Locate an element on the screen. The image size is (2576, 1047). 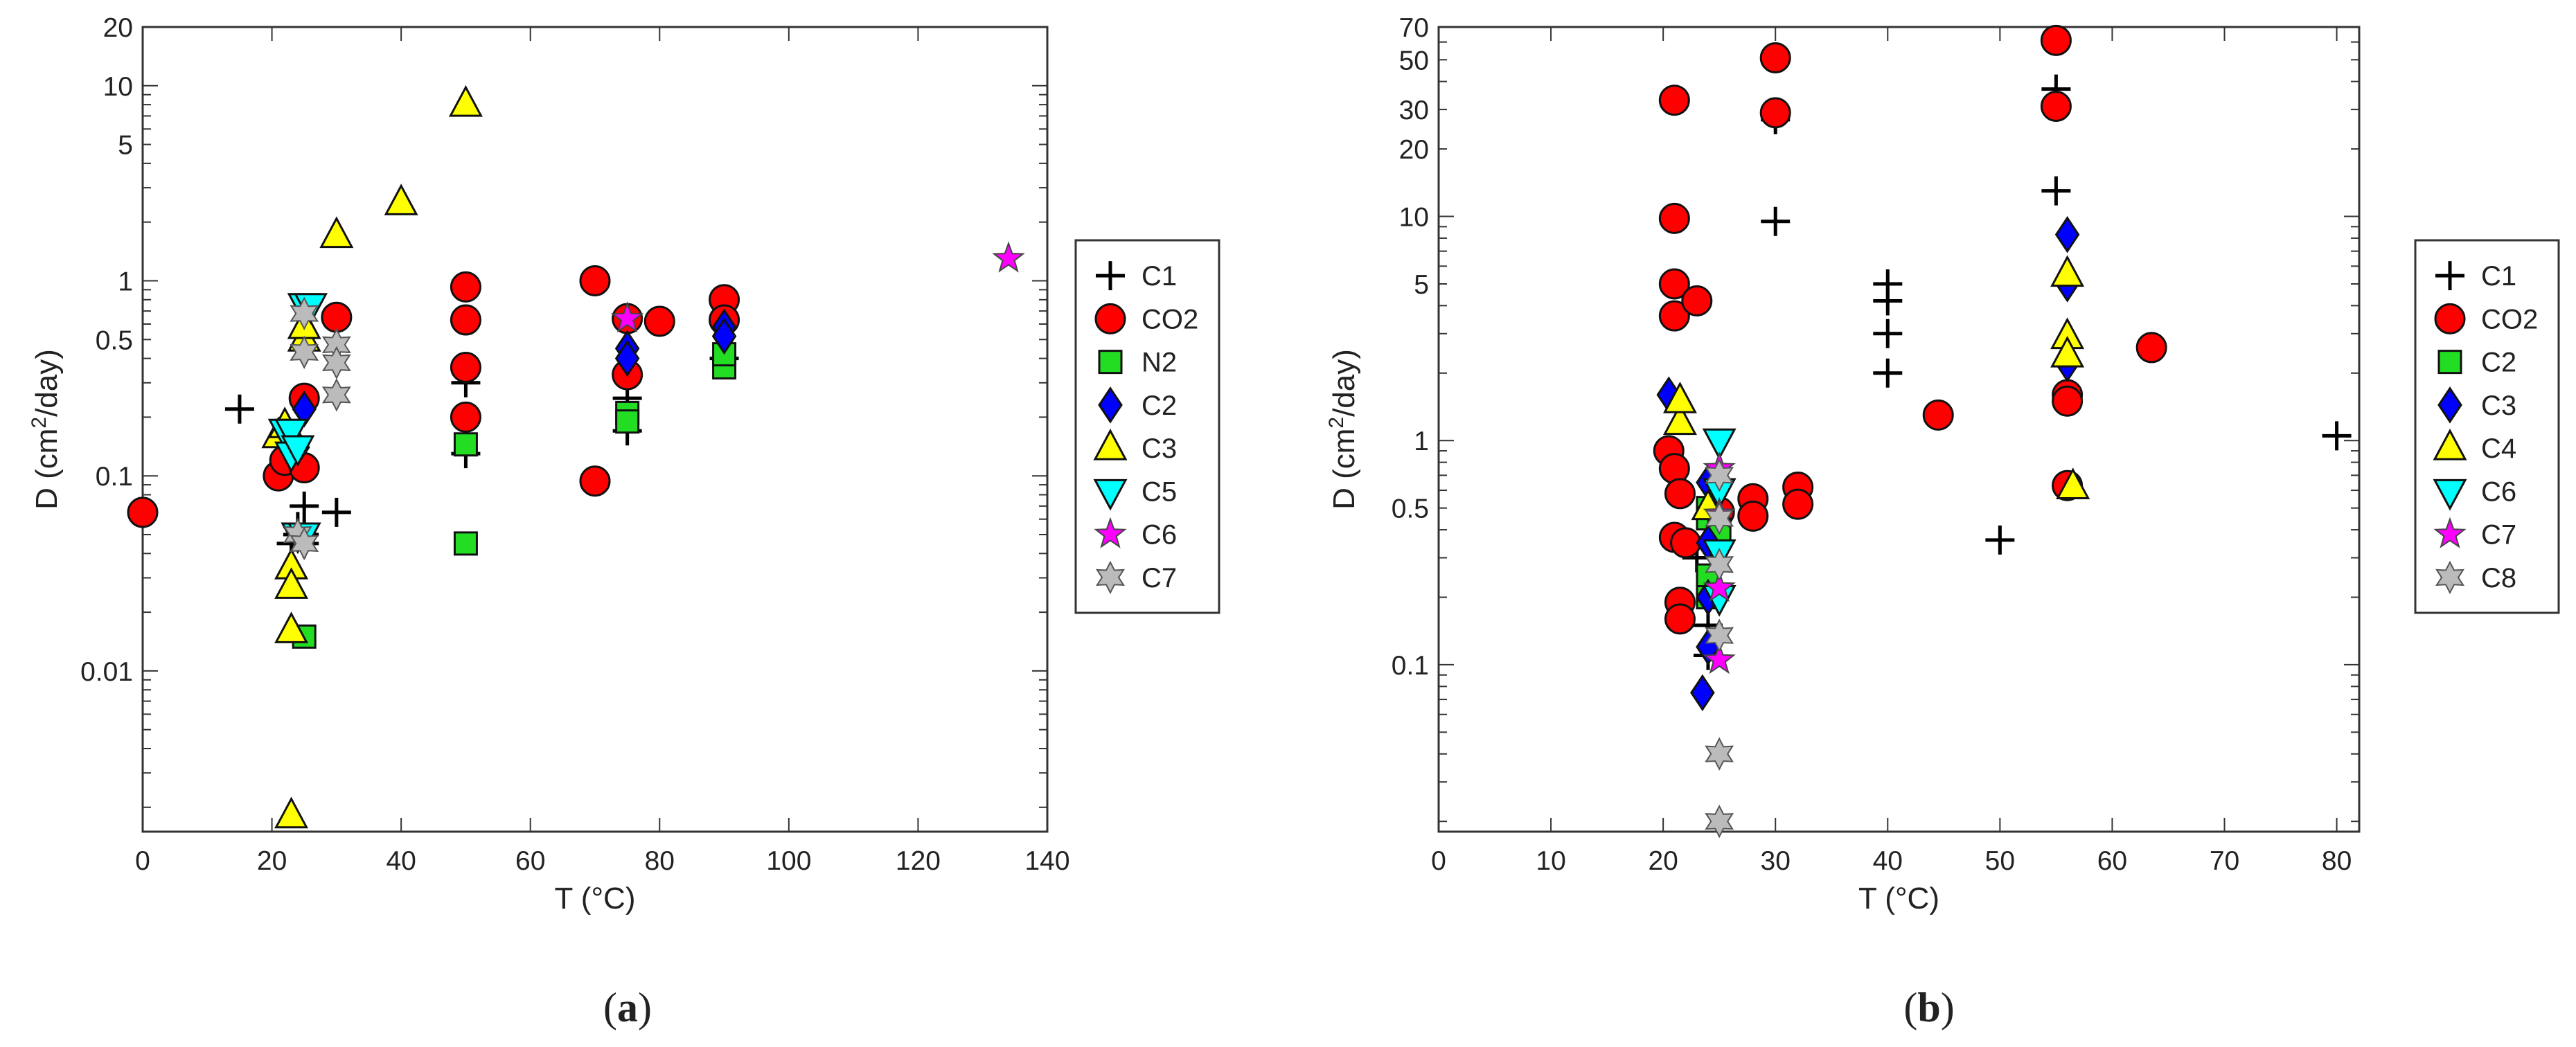
x-tick-label: 140 is located at coordinates (1046, 861).